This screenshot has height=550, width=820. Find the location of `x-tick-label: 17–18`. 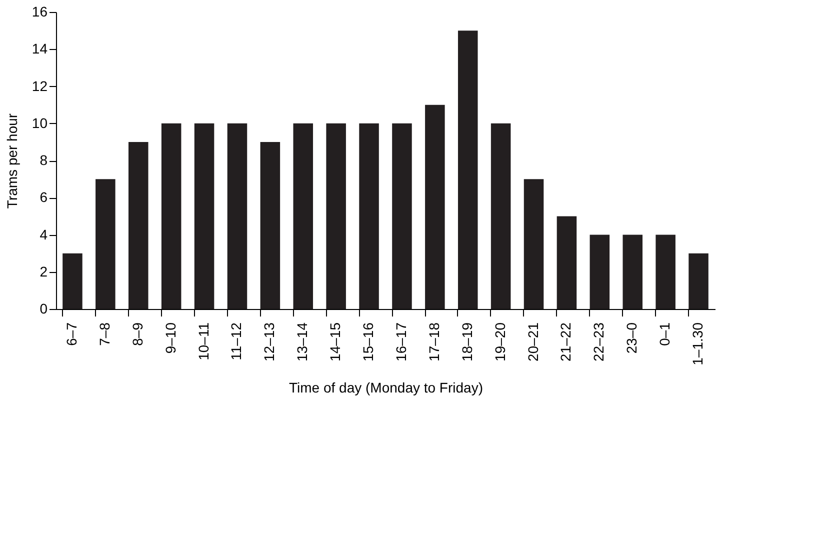

x-tick-label: 17–18 is located at coordinates (434, 342).